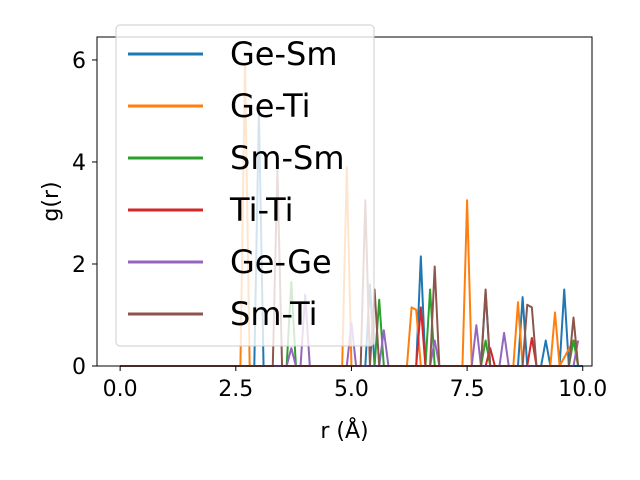 This screenshot has width=640, height=480. What do you see at coordinates (281, 262) in the screenshot?
I see `legend-label-ge-ge: Ge-Ge` at bounding box center [281, 262].